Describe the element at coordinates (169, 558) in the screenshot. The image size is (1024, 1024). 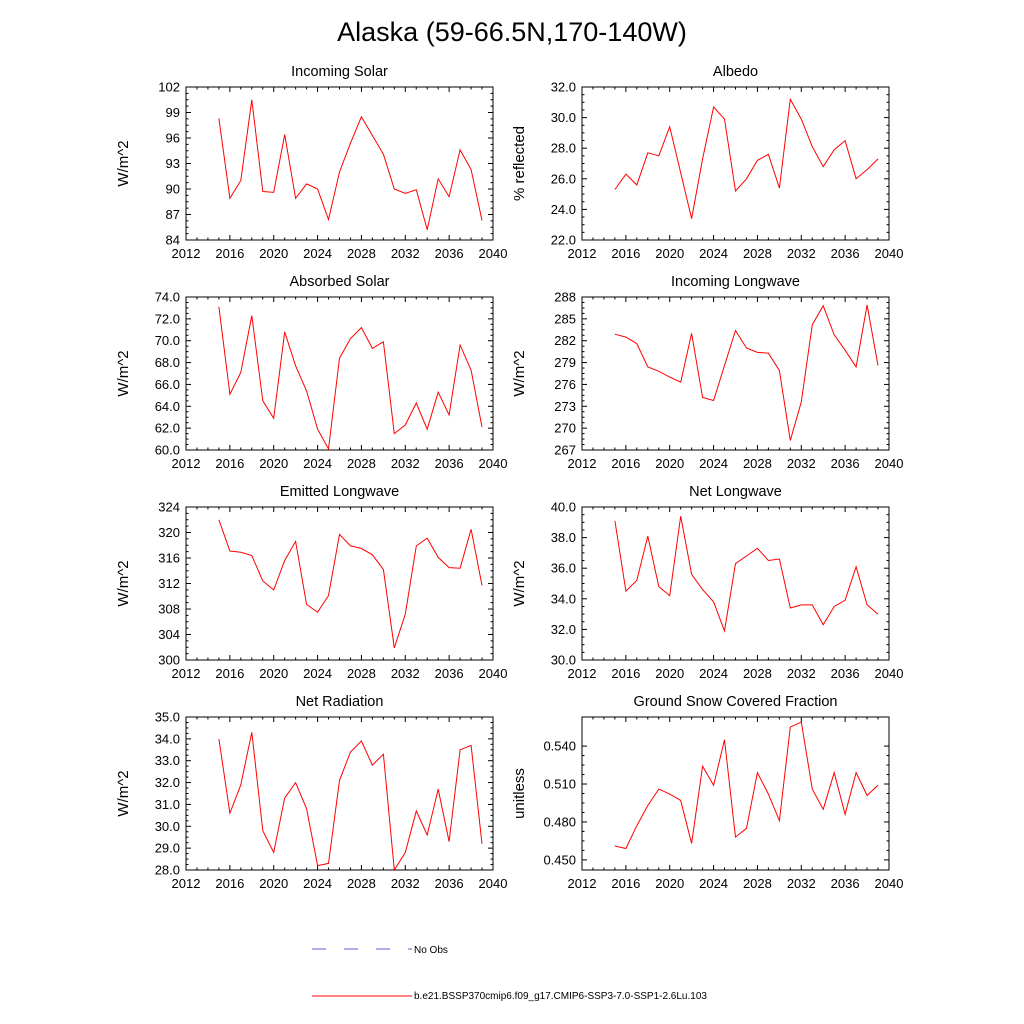
I see `y-tick-label: 316` at that location.